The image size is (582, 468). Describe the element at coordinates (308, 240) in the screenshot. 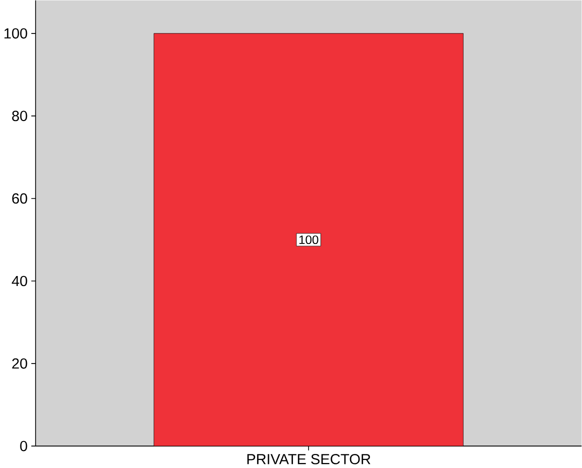

I see `data-label: 100` at that location.